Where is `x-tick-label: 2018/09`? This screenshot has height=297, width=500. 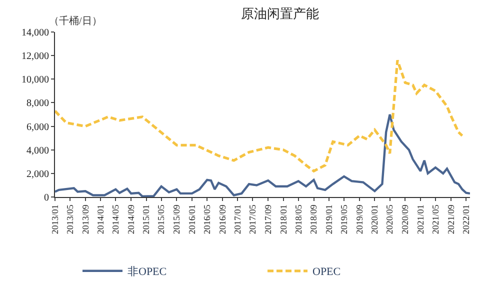 x-tick-label: 2018/09 is located at coordinates (313, 219).